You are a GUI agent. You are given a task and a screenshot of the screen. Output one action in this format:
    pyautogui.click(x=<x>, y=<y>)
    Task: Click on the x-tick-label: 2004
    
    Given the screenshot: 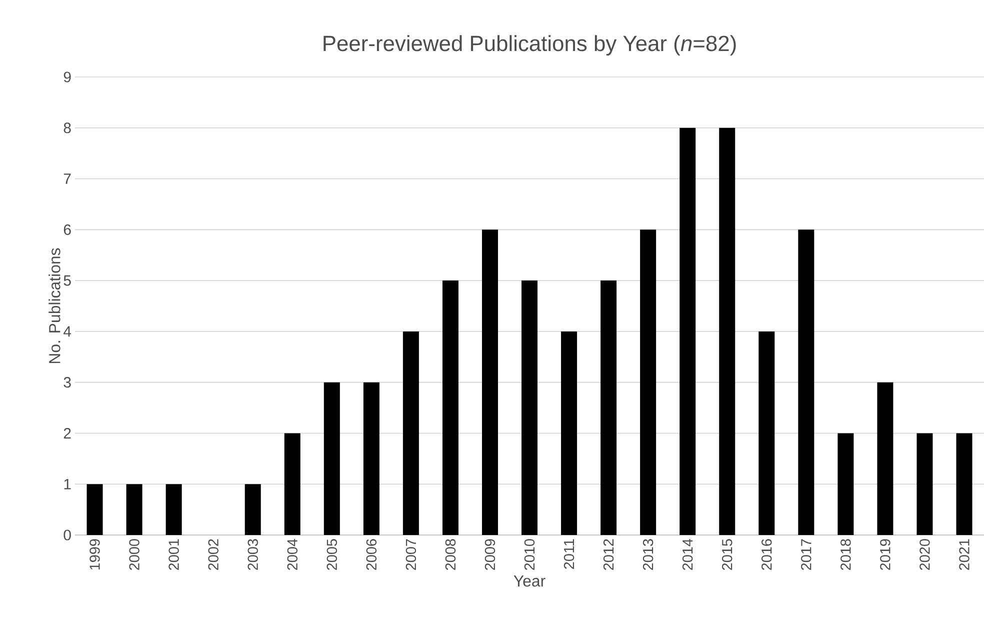 What is the action you would take?
    pyautogui.click(x=292, y=554)
    